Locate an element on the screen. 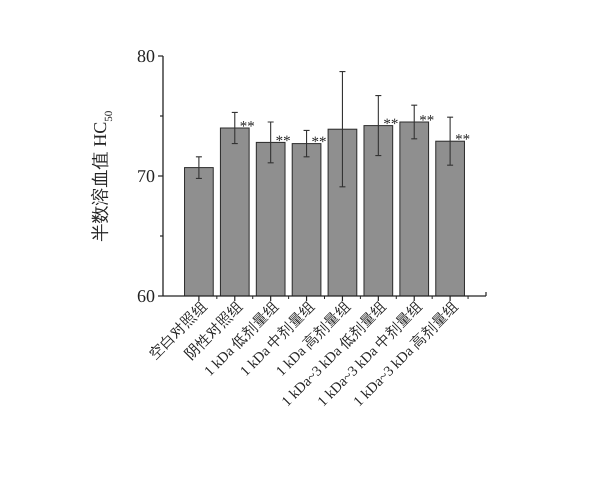  y-tick-label: 60 is located at coordinates (146, 296).